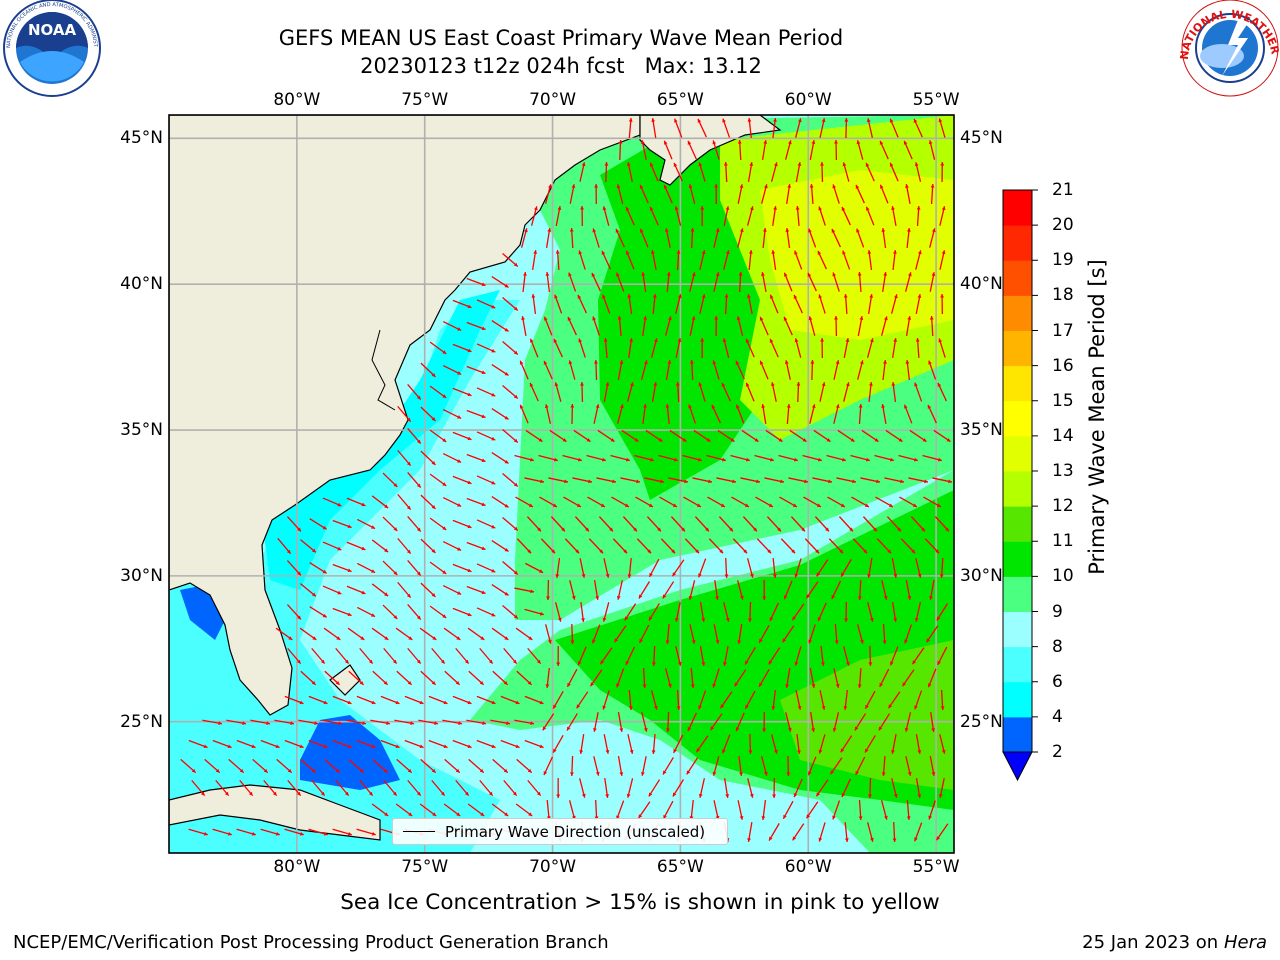  I want to click on colorbar, so click(1020, 485).